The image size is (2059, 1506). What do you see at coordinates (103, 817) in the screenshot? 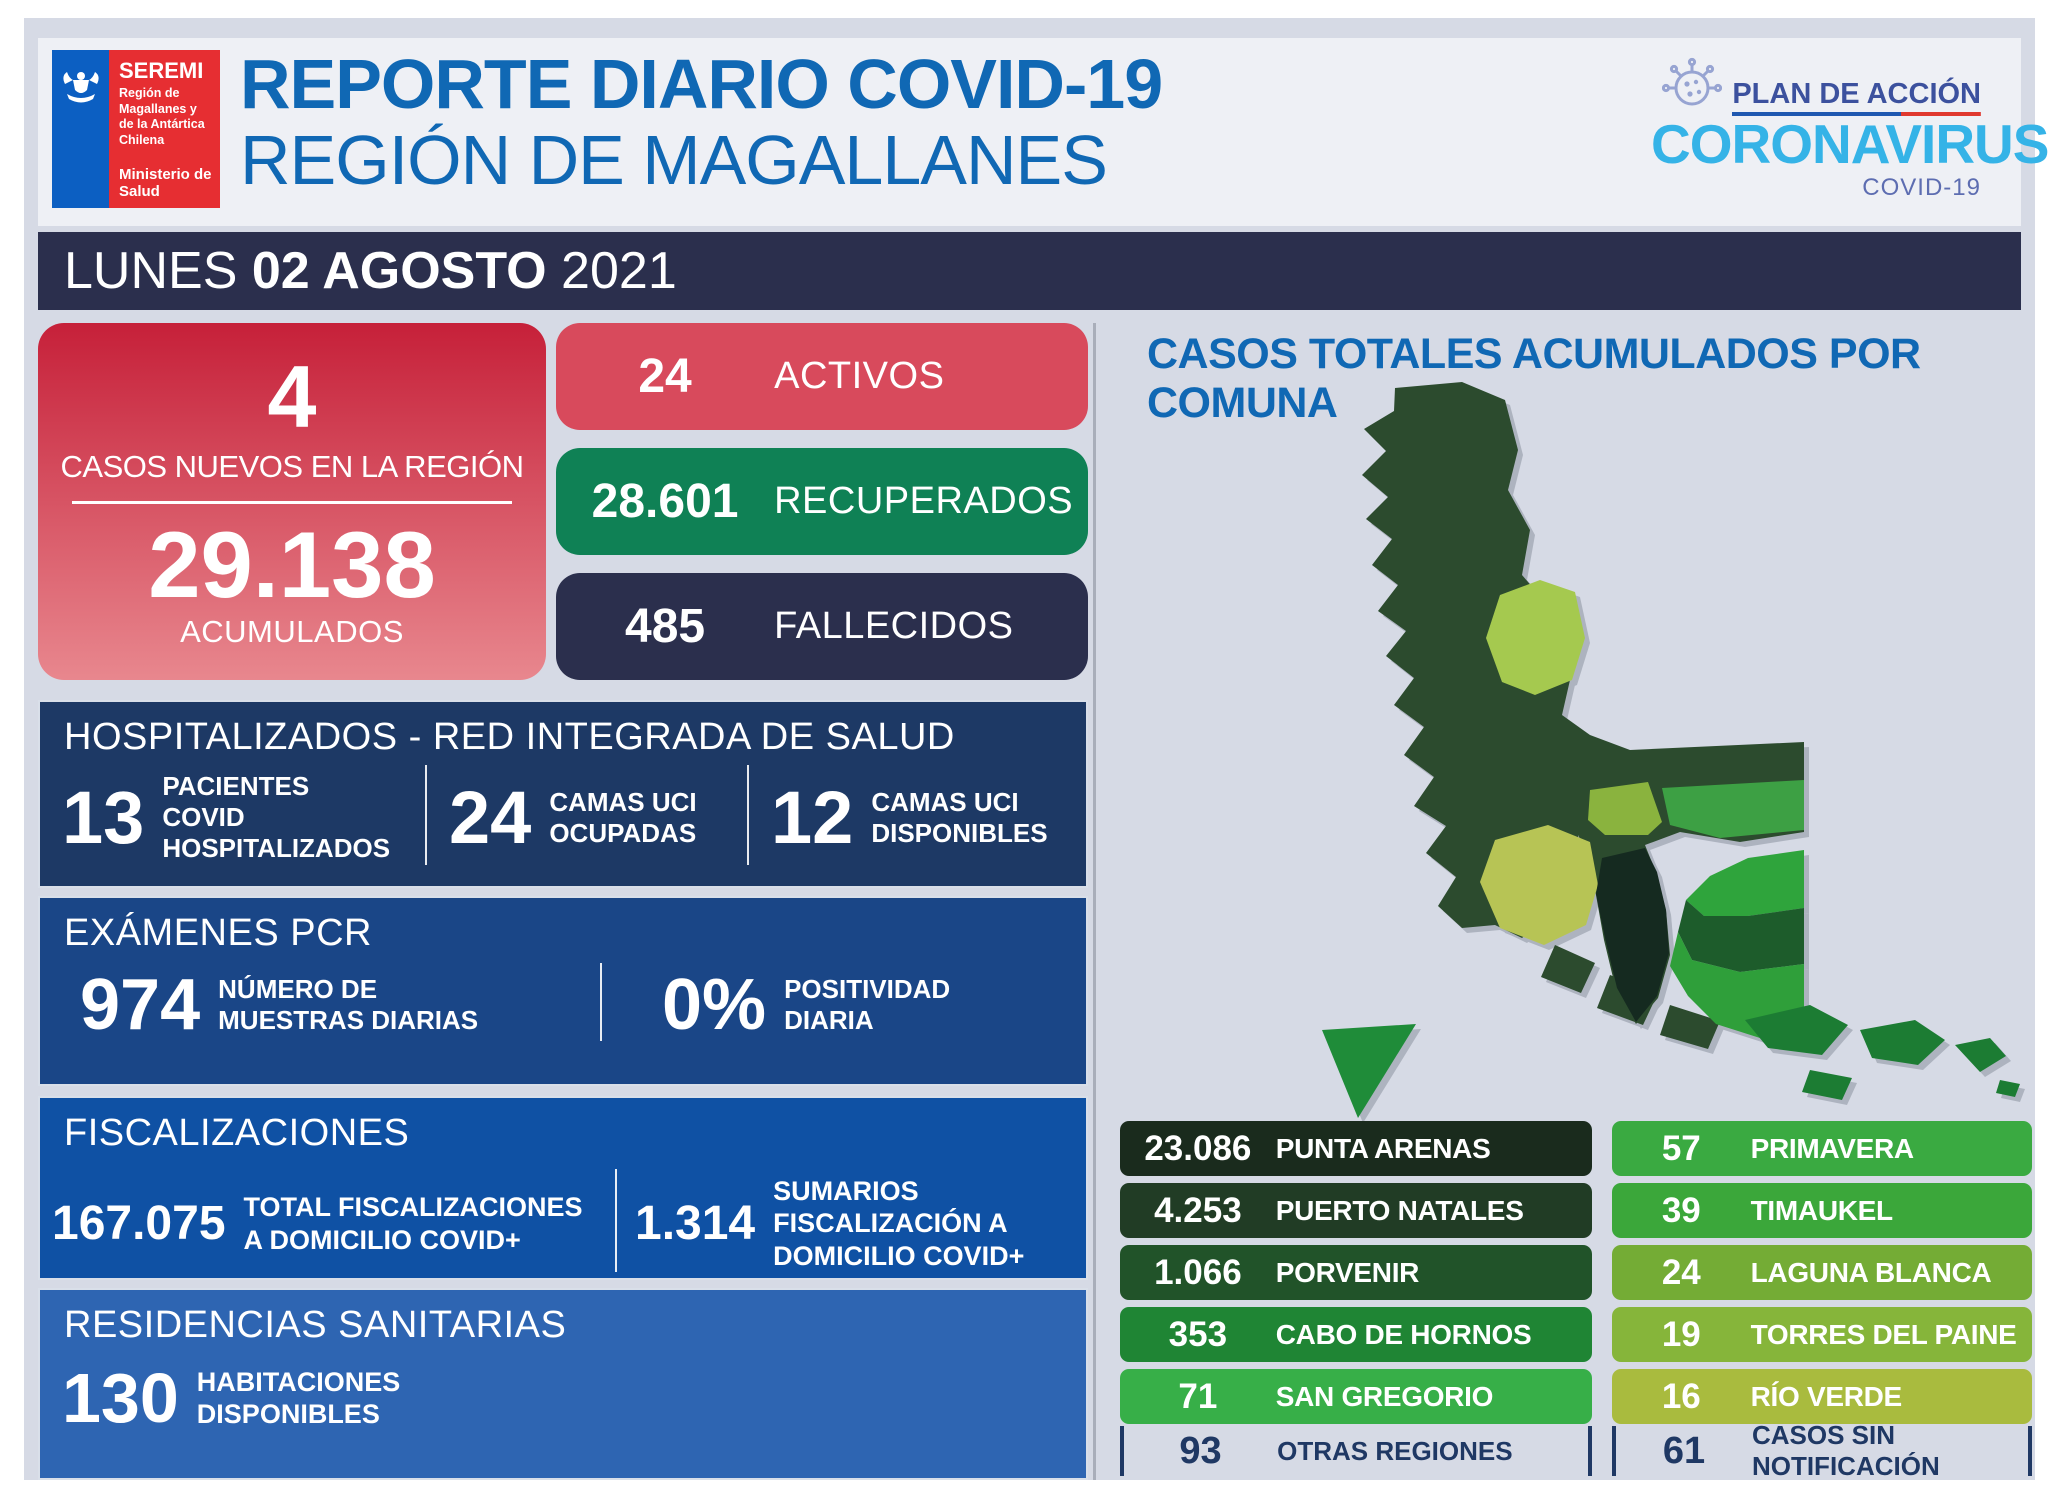
I see `hospitalized-patients-value: 13` at bounding box center [103, 817].